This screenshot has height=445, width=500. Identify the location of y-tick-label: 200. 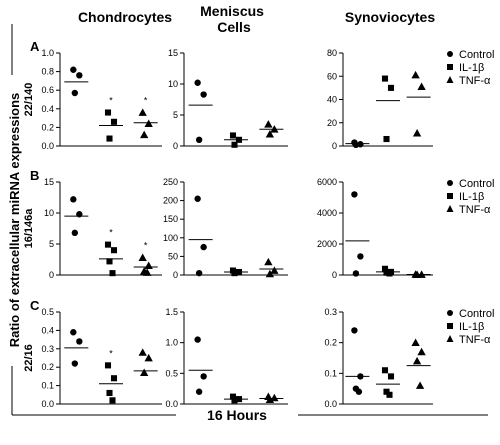
(170, 201).